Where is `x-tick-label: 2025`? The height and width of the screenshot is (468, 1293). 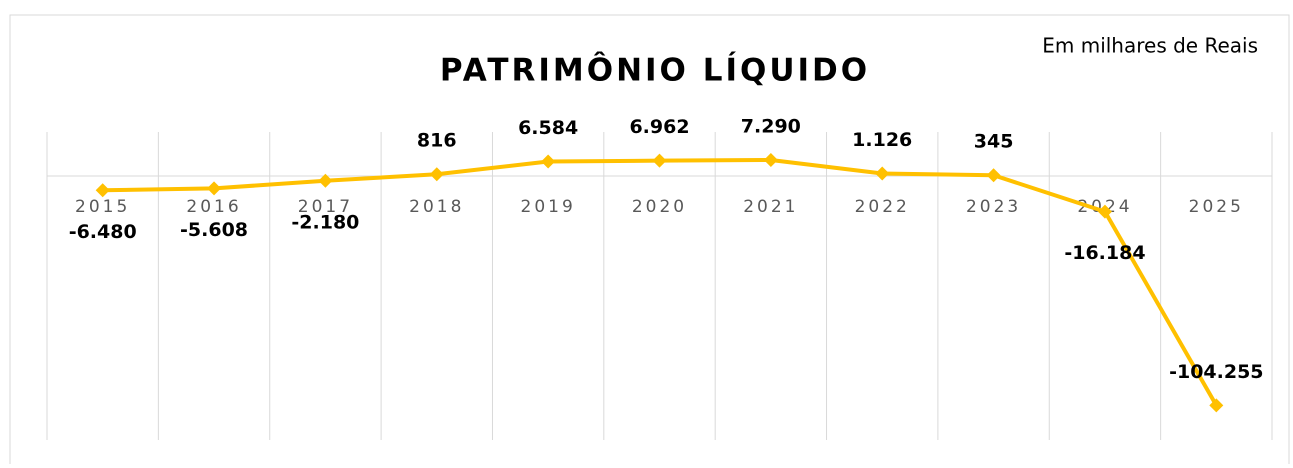
x-tick-label: 2025 is located at coordinates (1216, 207).